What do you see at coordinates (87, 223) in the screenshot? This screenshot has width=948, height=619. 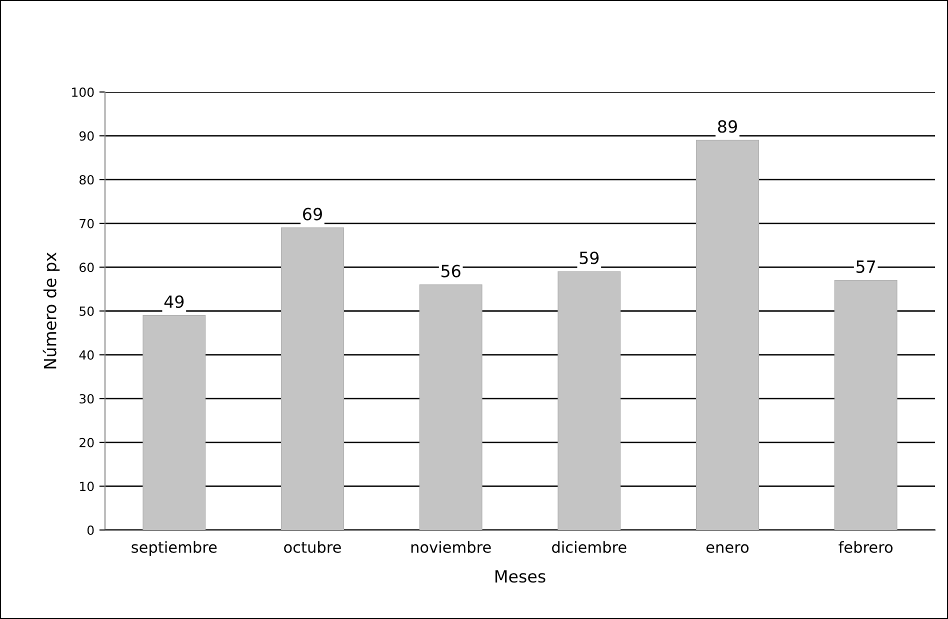 I see `y-tick-label: 70` at bounding box center [87, 223].